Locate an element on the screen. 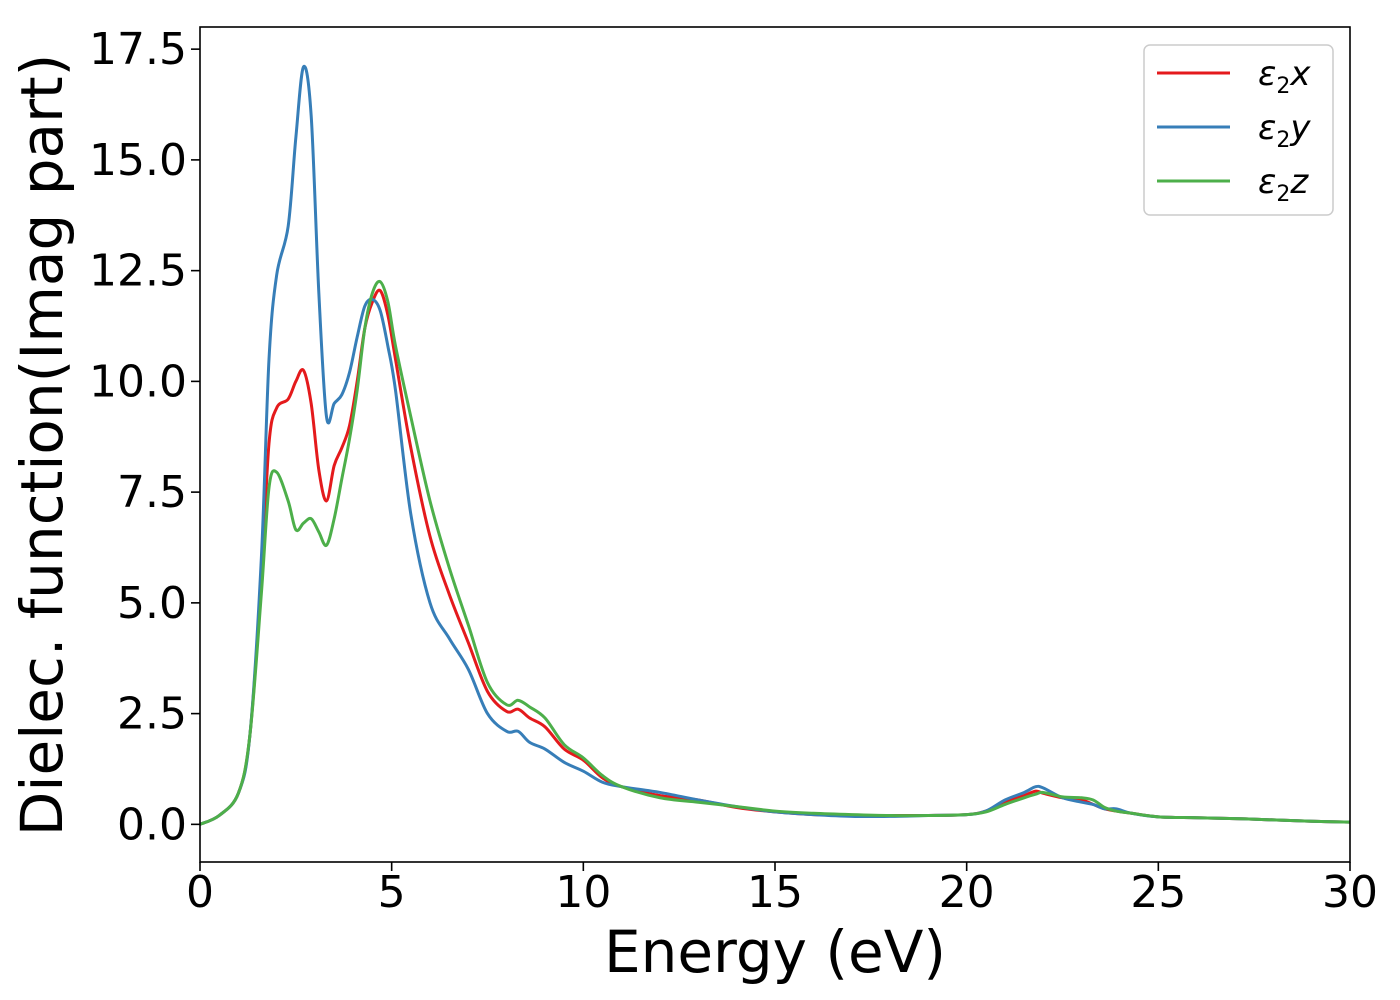  y-tick-label: 2.5 is located at coordinates (152, 714).